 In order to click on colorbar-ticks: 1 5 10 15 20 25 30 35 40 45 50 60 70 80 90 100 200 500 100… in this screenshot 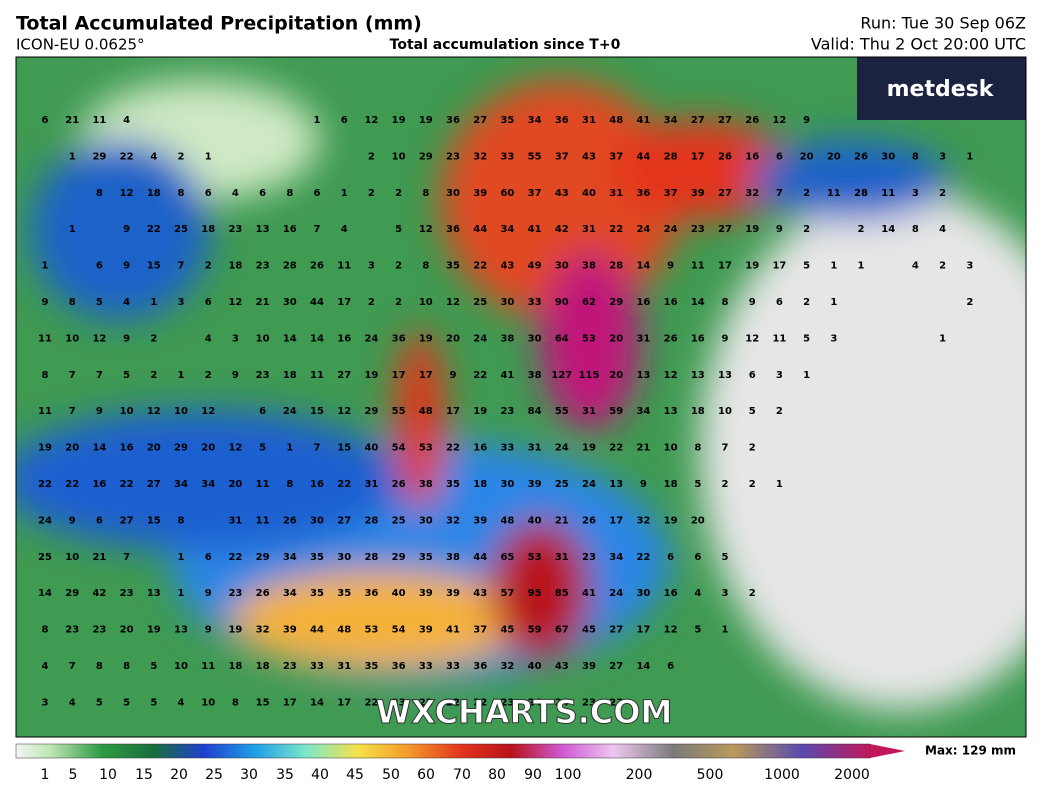, I will do `click(455, 775)`.